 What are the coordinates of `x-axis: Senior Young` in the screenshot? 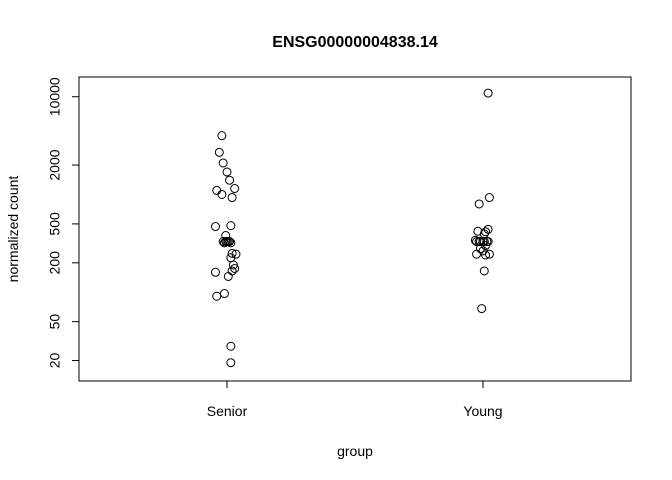 It's located at (355, 399).